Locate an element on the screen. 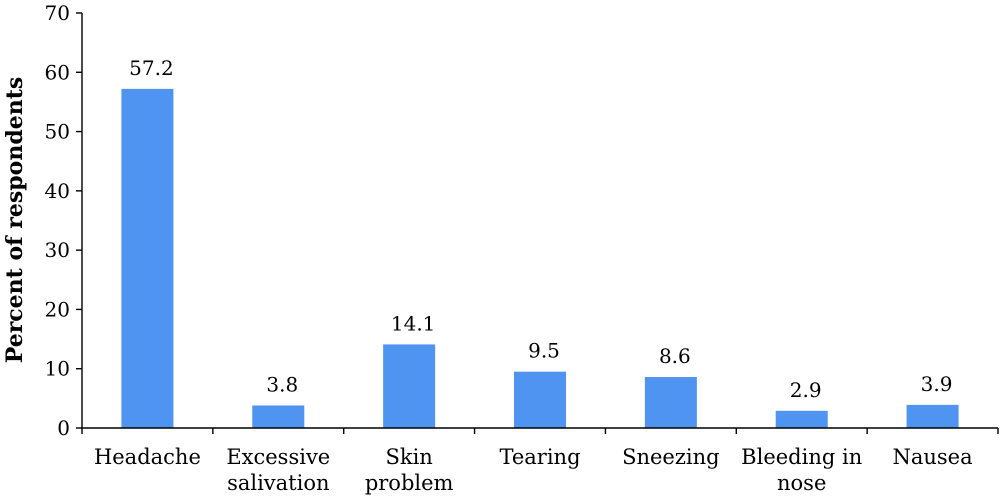 The height and width of the screenshot is (496, 1000). bar-nausea is located at coordinates (932, 416).